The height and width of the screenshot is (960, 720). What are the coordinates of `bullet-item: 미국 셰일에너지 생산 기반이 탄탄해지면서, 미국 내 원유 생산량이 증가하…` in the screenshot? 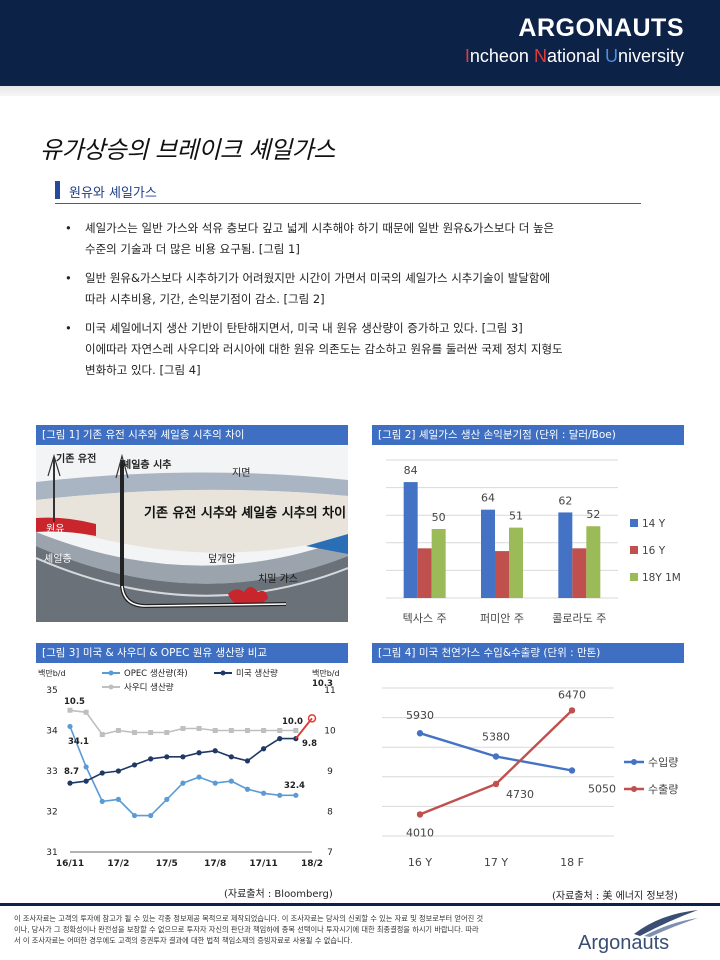 It's located at (358, 349).